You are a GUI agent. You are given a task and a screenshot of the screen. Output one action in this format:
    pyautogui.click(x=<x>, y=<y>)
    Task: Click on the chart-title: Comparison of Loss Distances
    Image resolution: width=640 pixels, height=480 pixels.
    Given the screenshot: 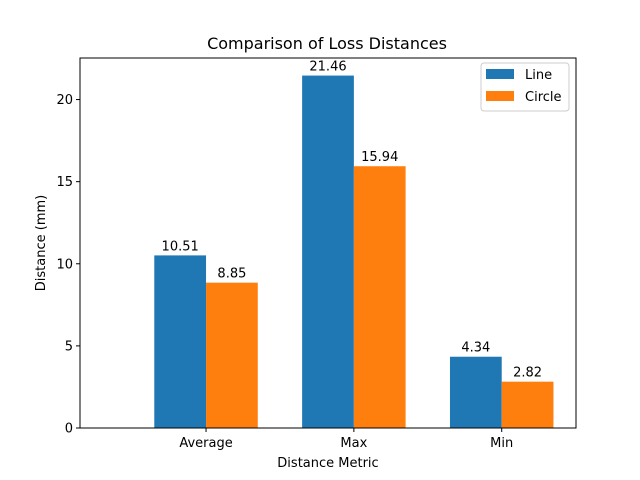 What is the action you would take?
    pyautogui.click(x=327, y=43)
    